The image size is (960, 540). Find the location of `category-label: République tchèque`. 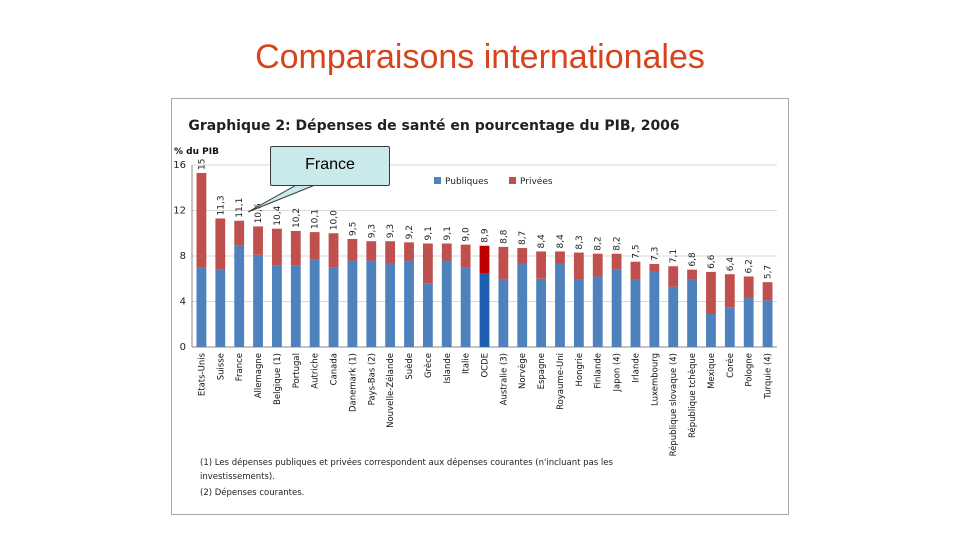

category-label: République tchèque is located at coordinates (692, 395).